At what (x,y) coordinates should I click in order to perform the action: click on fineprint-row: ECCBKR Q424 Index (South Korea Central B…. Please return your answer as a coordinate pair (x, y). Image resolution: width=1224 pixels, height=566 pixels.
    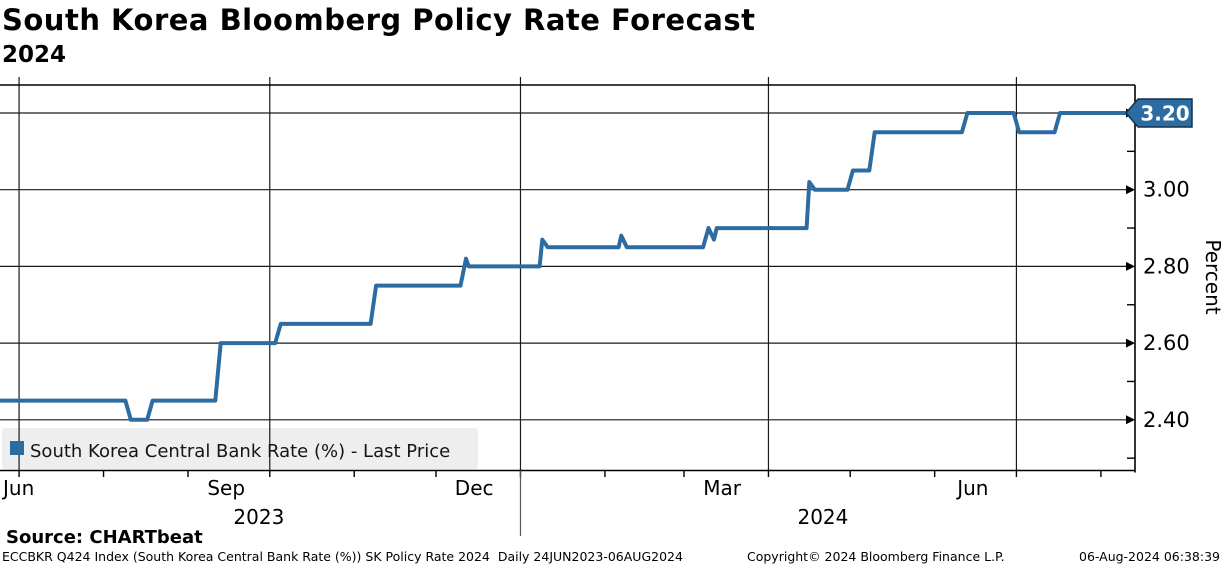
    Looking at the image, I should click on (612, 557).